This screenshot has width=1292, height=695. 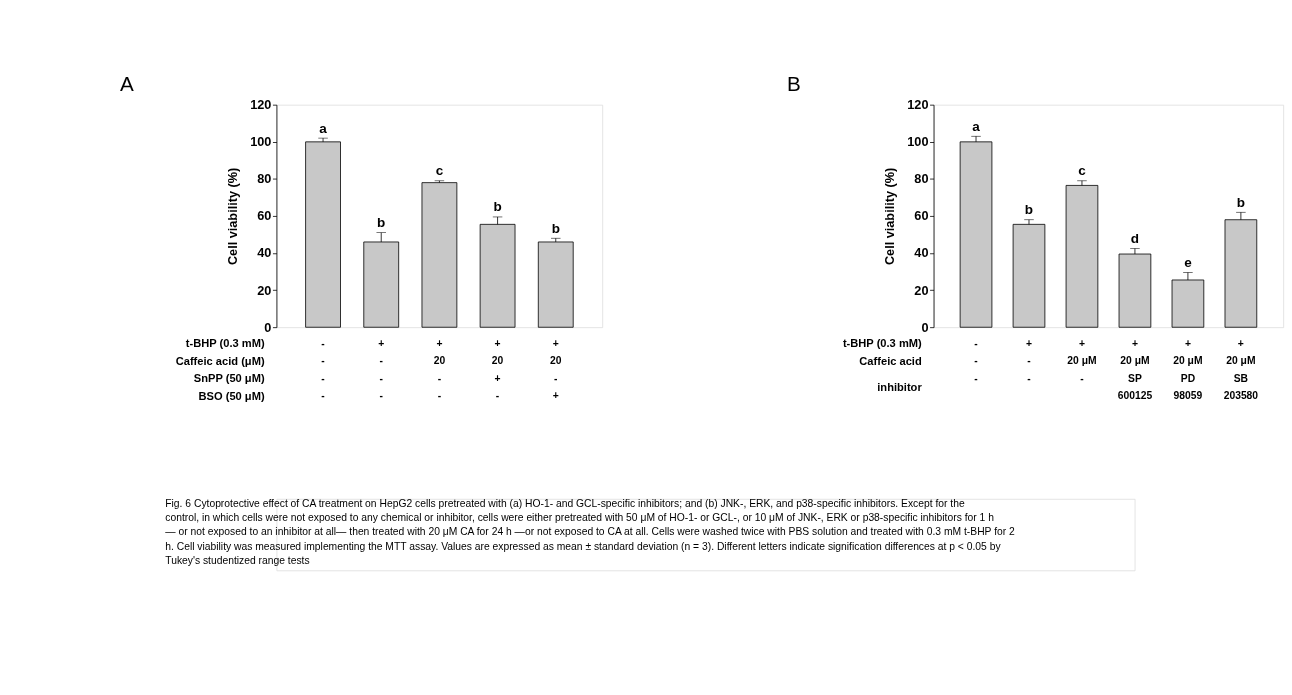 What do you see at coordinates (556, 369) in the screenshot?
I see `x-tick-label: + 20 - +` at bounding box center [556, 369].